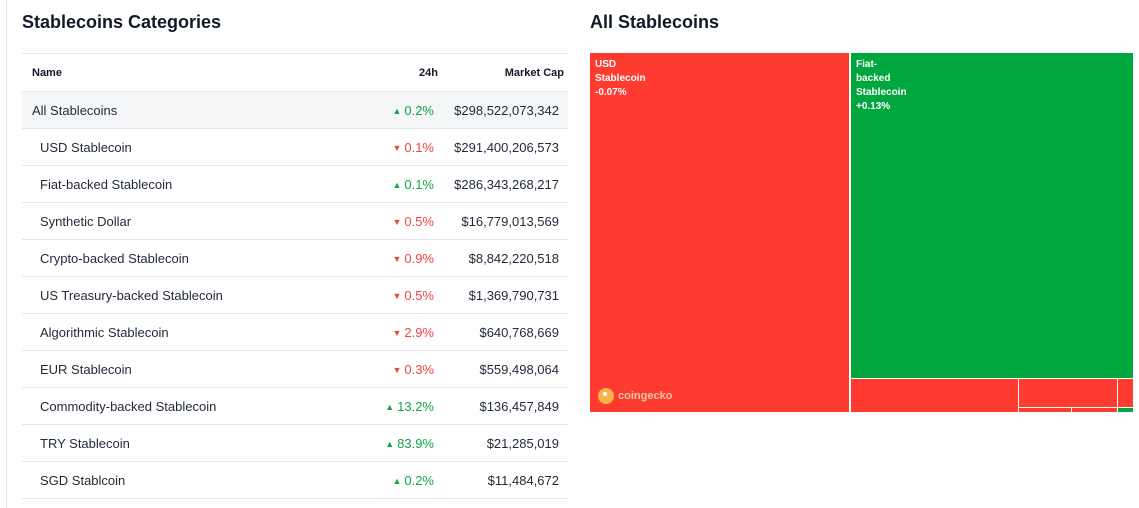 Image resolution: width=1139 pixels, height=508 pixels. Describe the element at coordinates (295, 73) in the screenshot. I see `table-header: Name 24h Market Cap` at that location.